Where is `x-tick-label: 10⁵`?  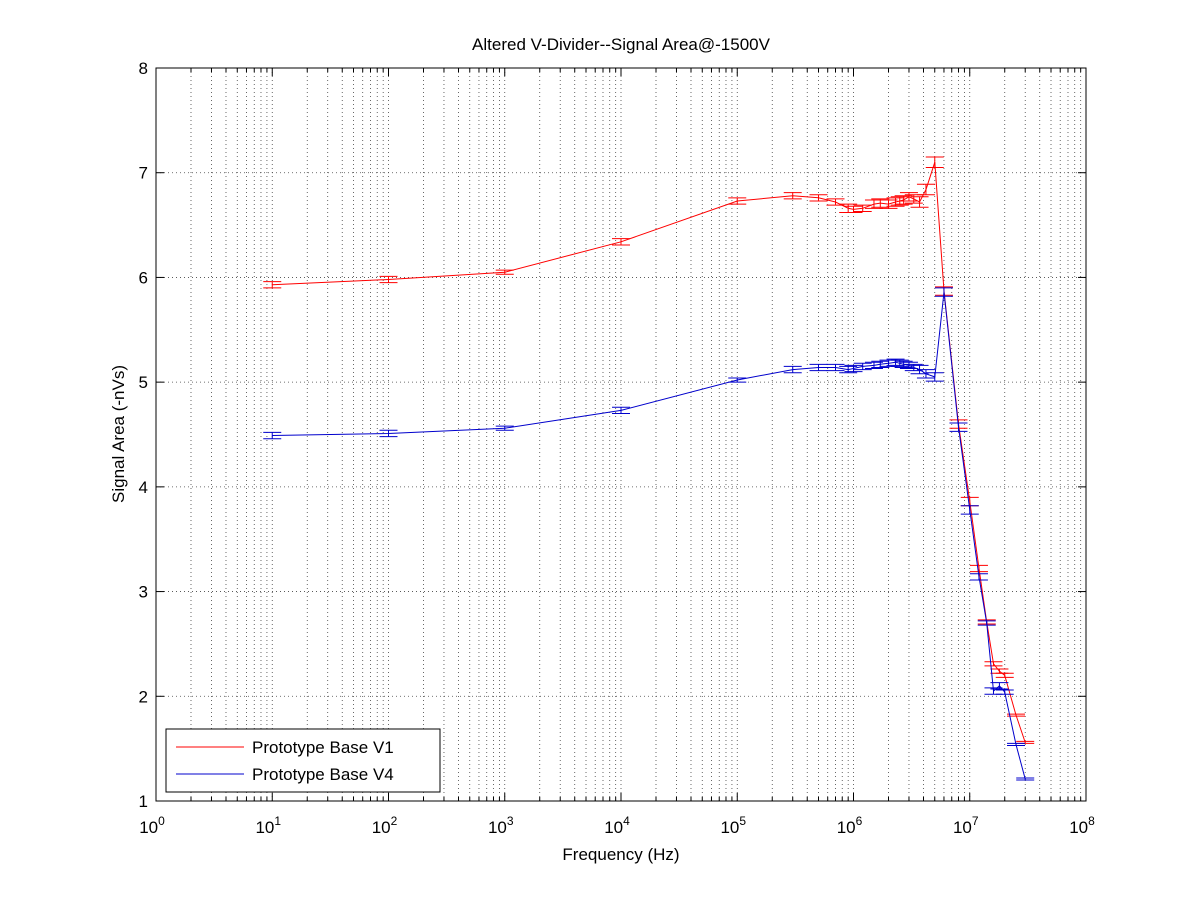 x-tick-label: 10⁵ is located at coordinates (733, 825).